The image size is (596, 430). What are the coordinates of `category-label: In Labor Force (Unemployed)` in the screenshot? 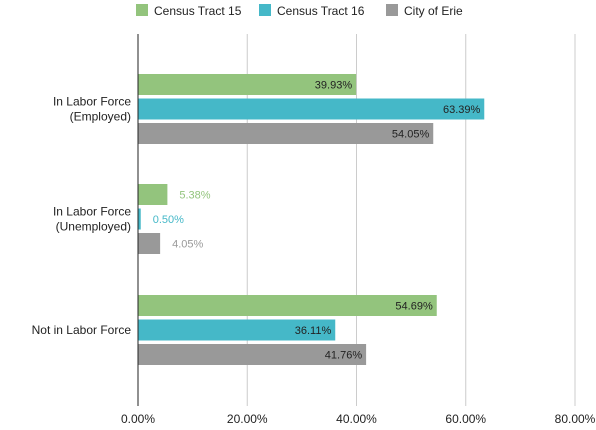 It's located at (92, 219).